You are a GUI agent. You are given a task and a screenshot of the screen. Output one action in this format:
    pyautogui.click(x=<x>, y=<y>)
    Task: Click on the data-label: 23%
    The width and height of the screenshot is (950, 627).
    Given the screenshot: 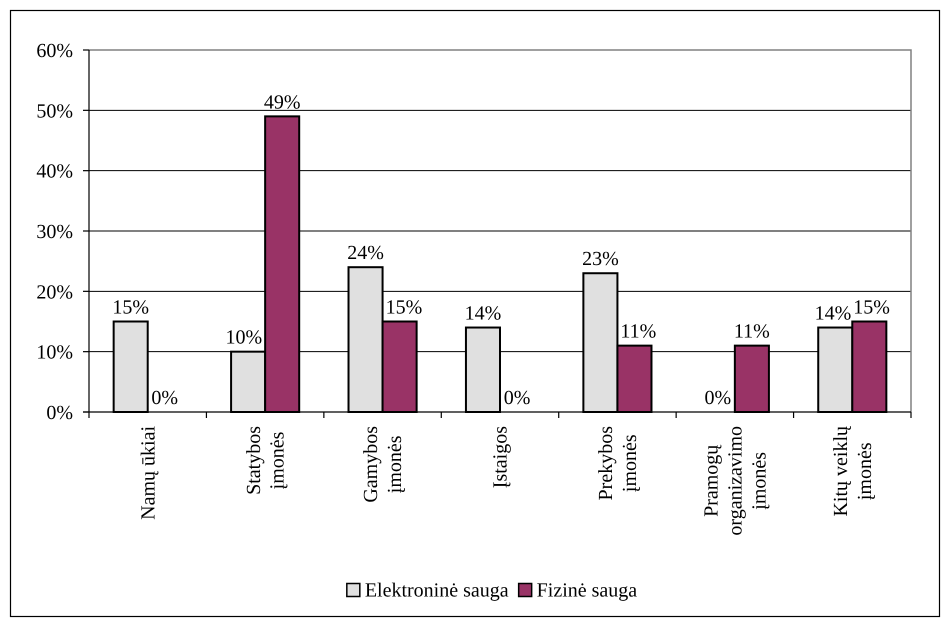 What is the action you would take?
    pyautogui.click(x=600, y=259)
    